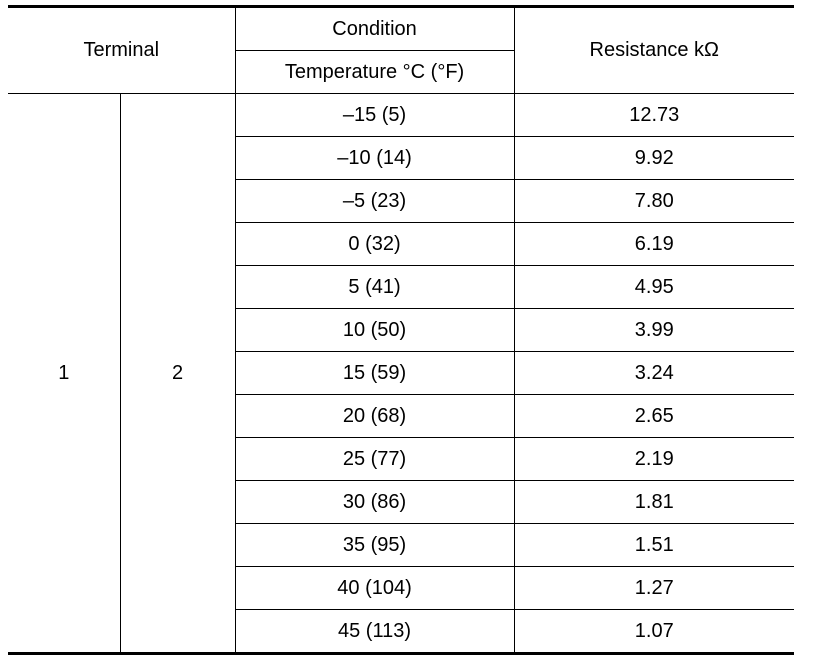 The image size is (816, 656). I want to click on resistance-cell: 3.99, so click(654, 330).